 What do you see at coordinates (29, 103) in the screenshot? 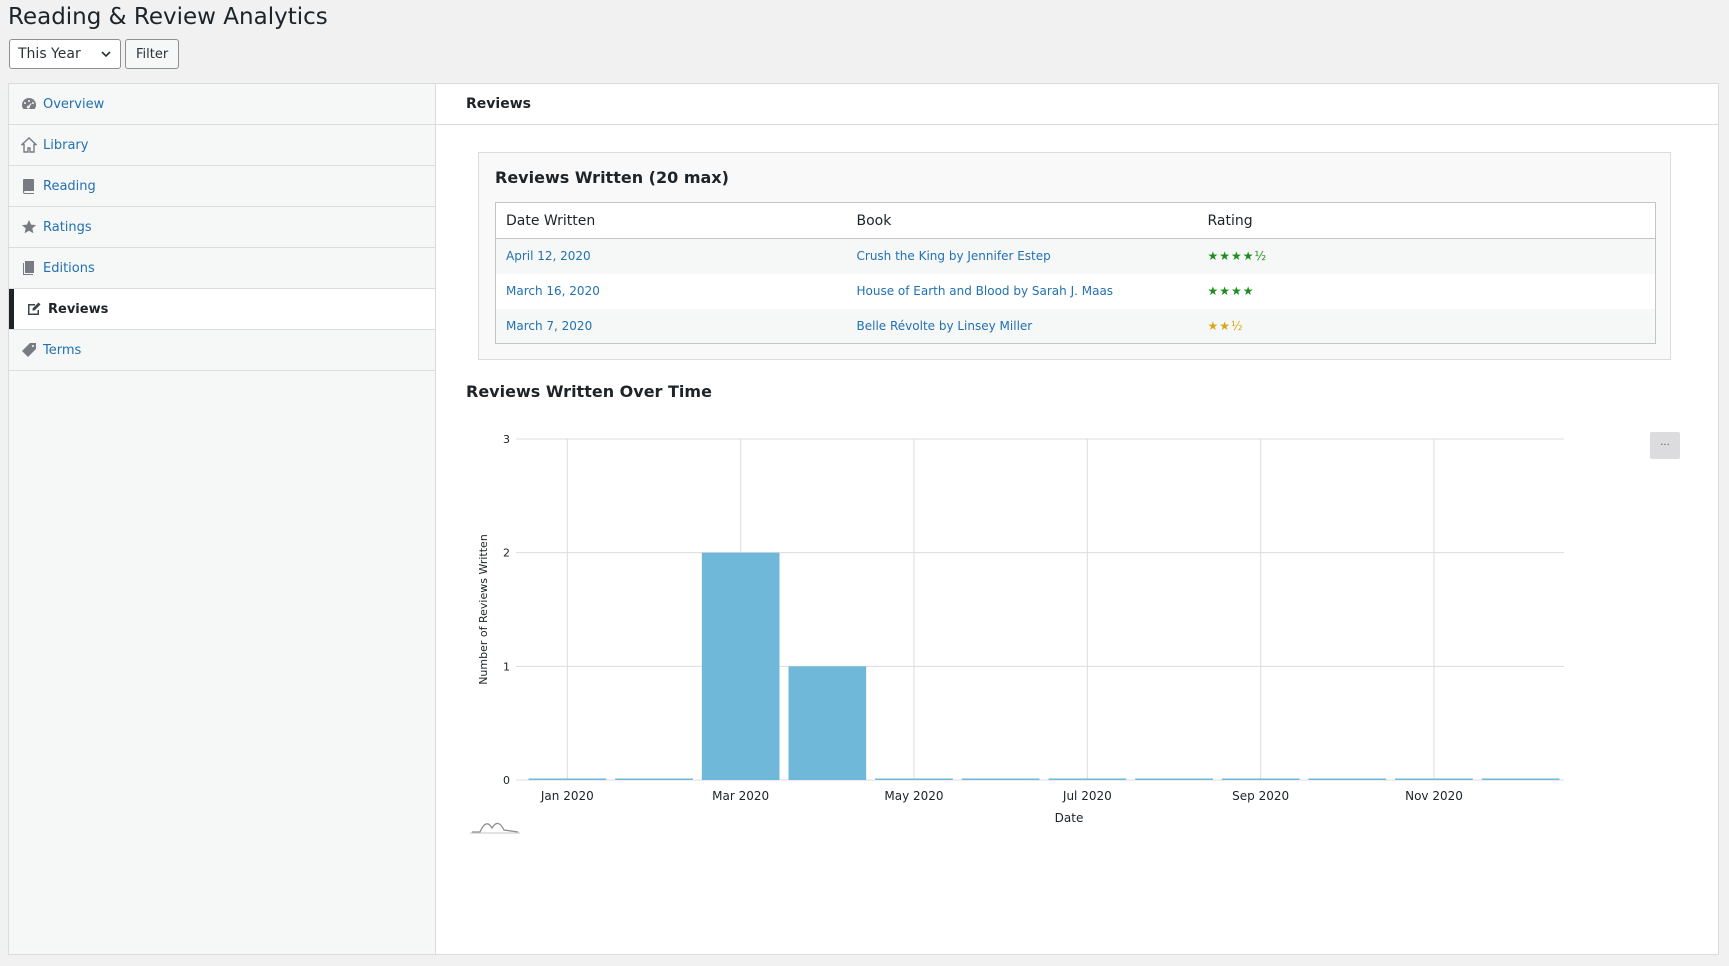
I see `dashboard-icon` at bounding box center [29, 103].